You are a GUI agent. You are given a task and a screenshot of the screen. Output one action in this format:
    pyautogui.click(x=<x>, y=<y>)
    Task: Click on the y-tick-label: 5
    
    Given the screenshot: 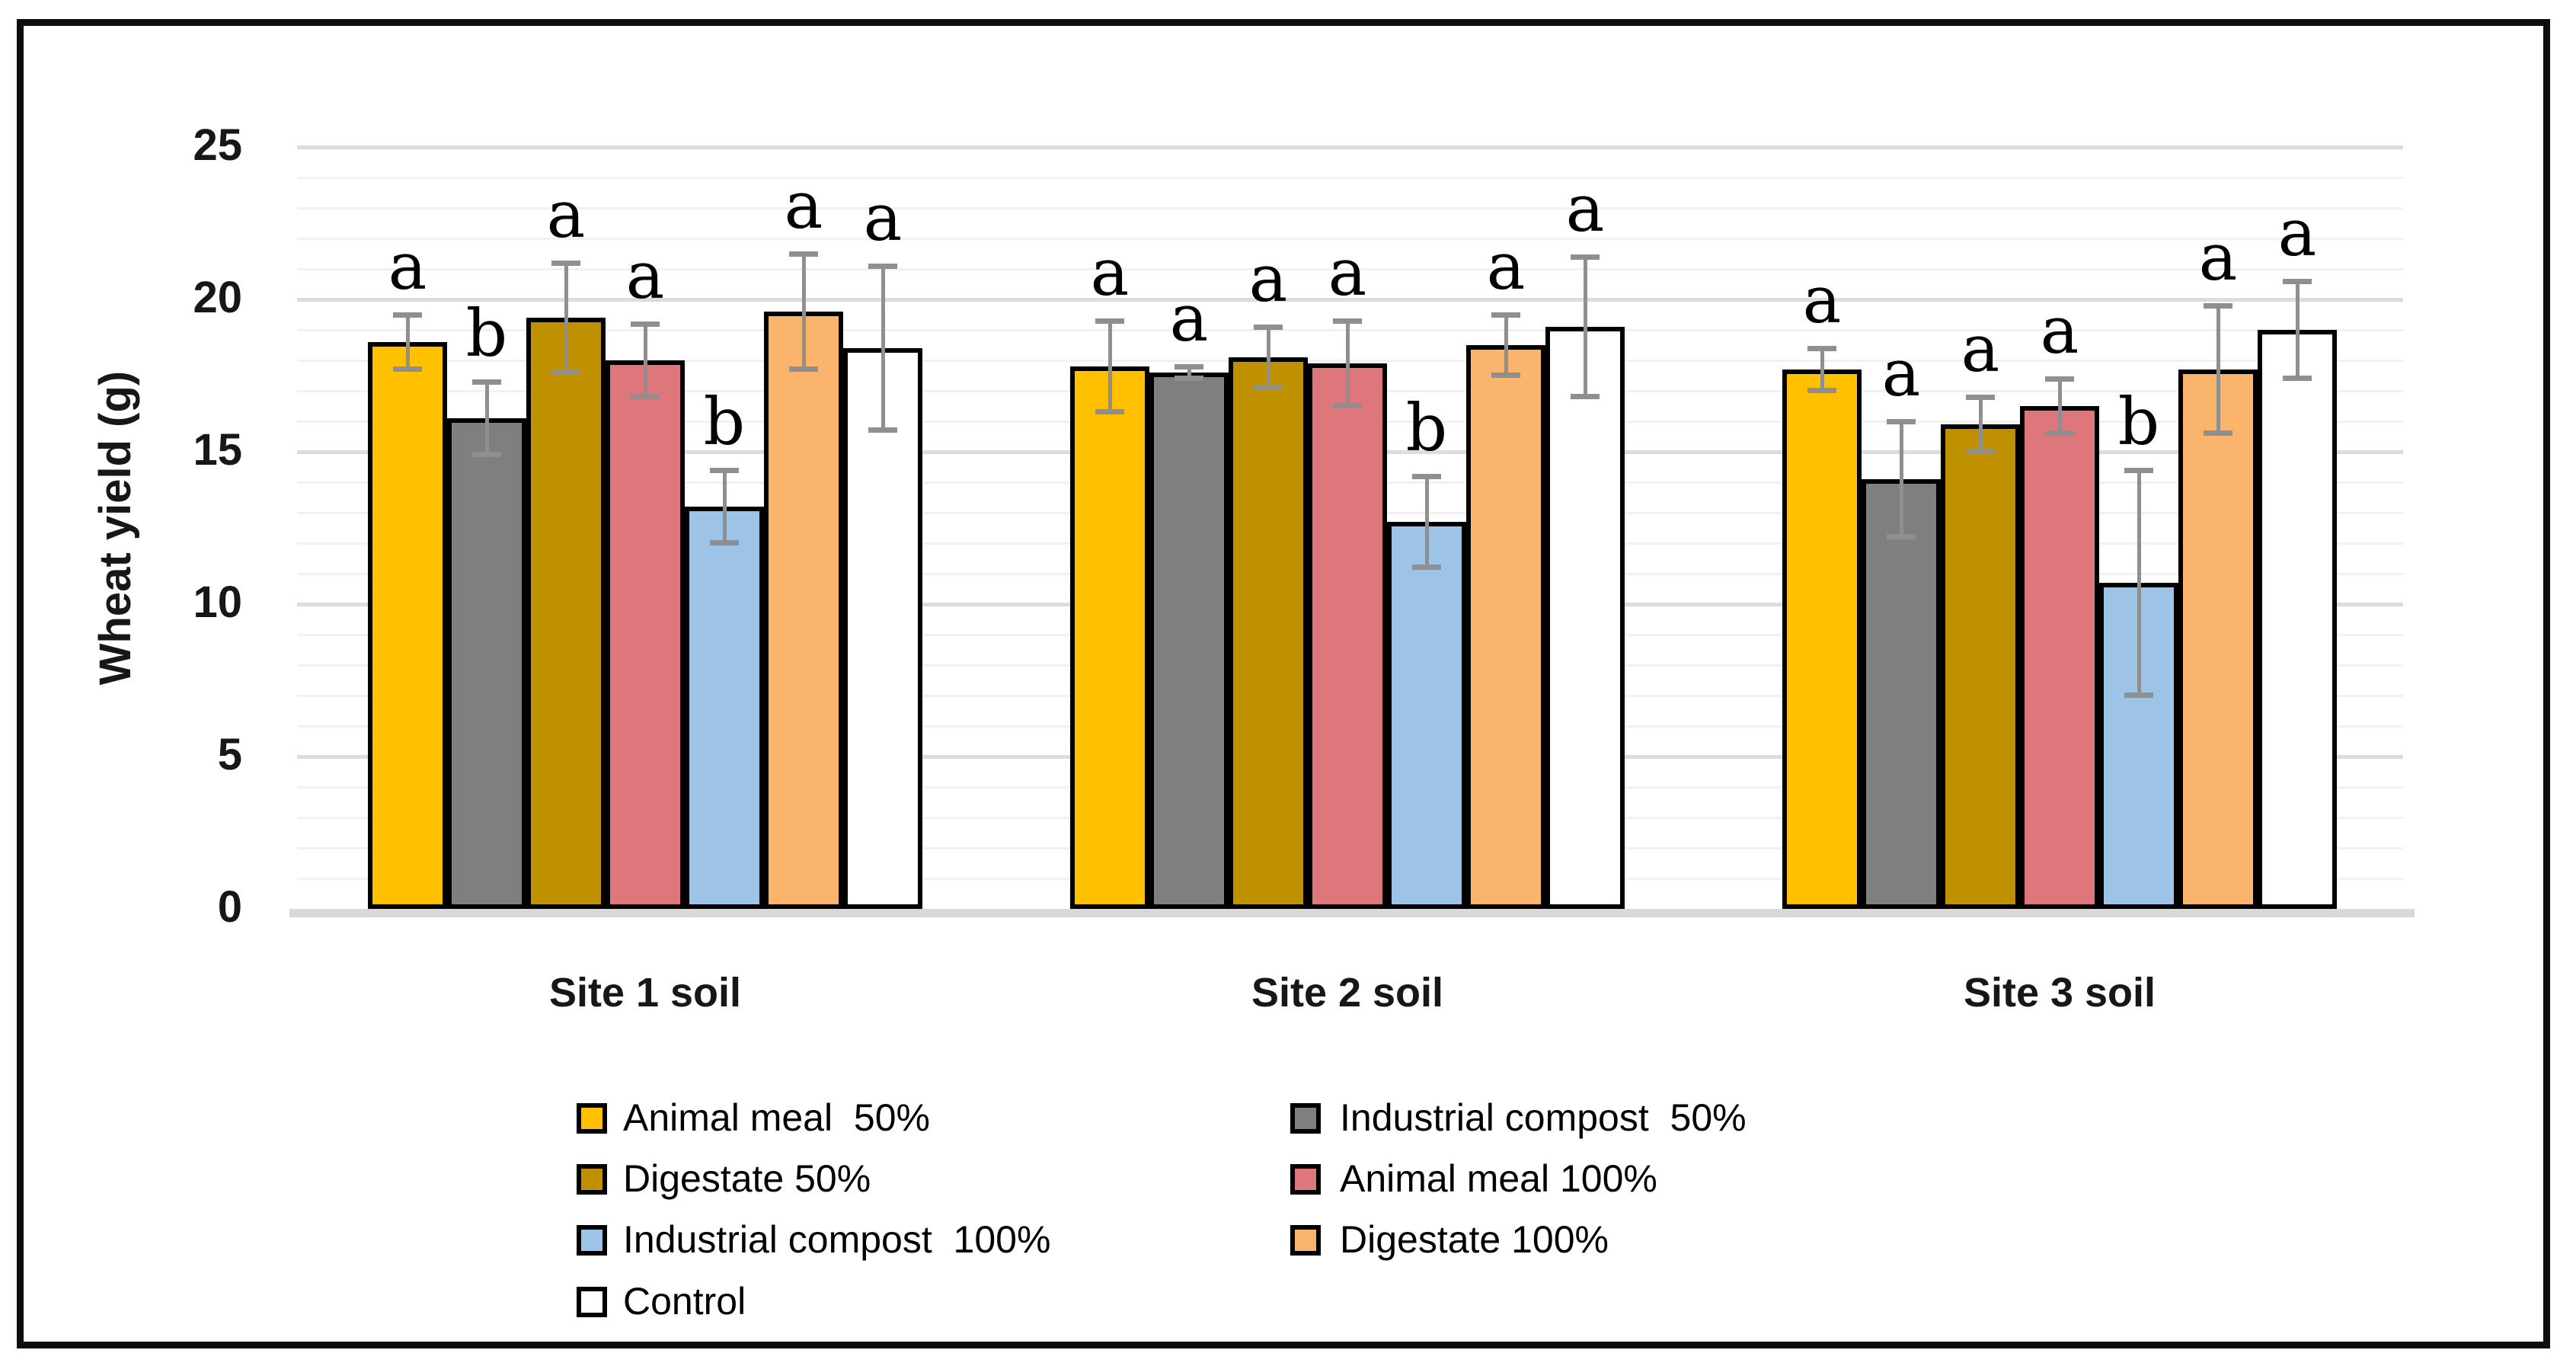 What is the action you would take?
    pyautogui.click(x=230, y=754)
    